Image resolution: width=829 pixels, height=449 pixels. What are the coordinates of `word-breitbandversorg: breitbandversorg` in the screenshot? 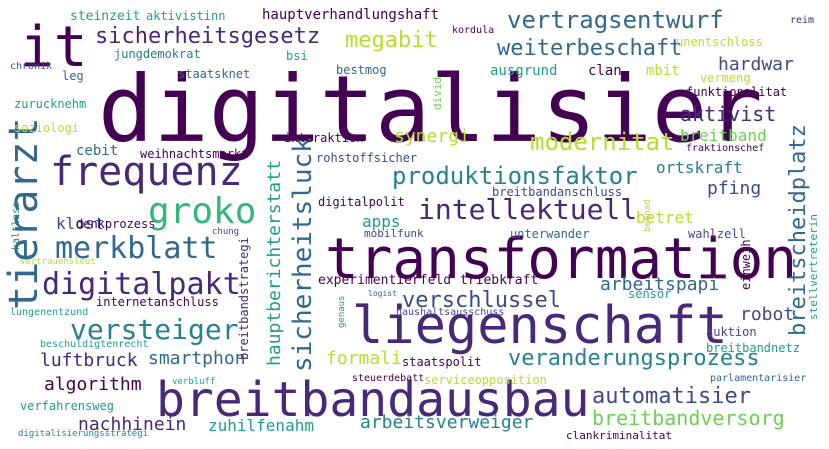 It's located at (688, 418).